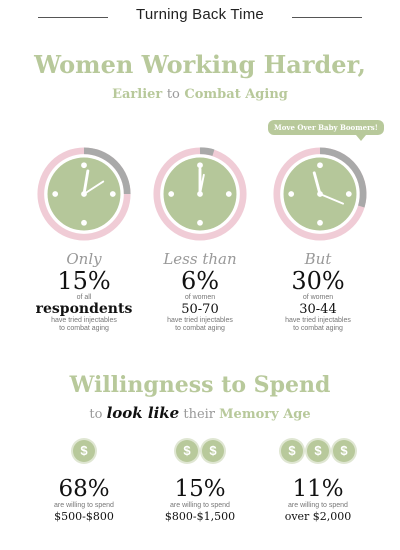 The width and height of the screenshot is (400, 550). I want to click on coin-group-1: $, so click(84, 451).